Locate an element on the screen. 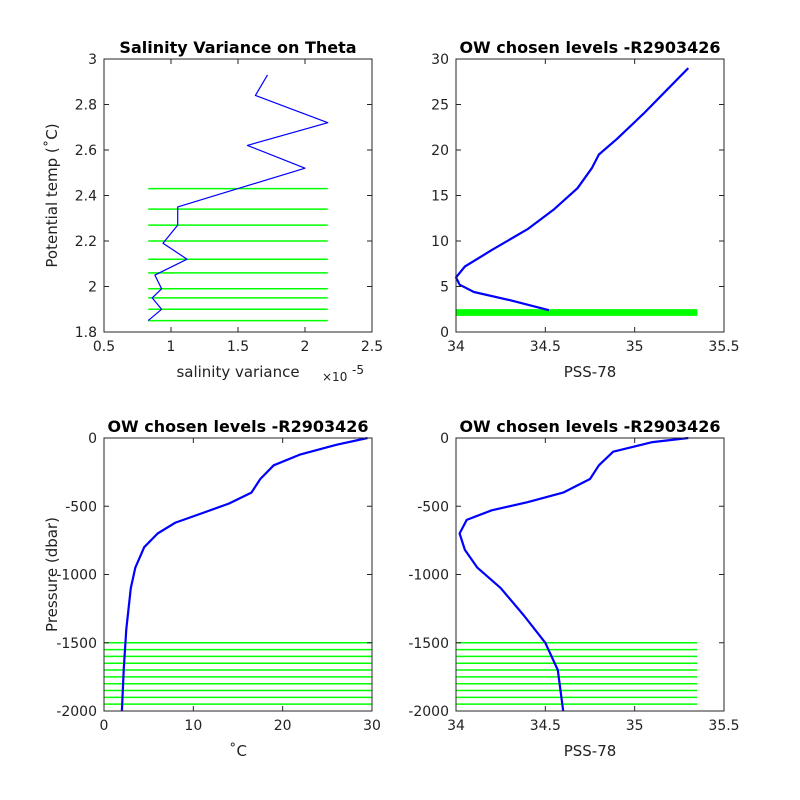 The height and width of the screenshot is (800, 800). y-tick-label: 2.6 is located at coordinates (86, 151).